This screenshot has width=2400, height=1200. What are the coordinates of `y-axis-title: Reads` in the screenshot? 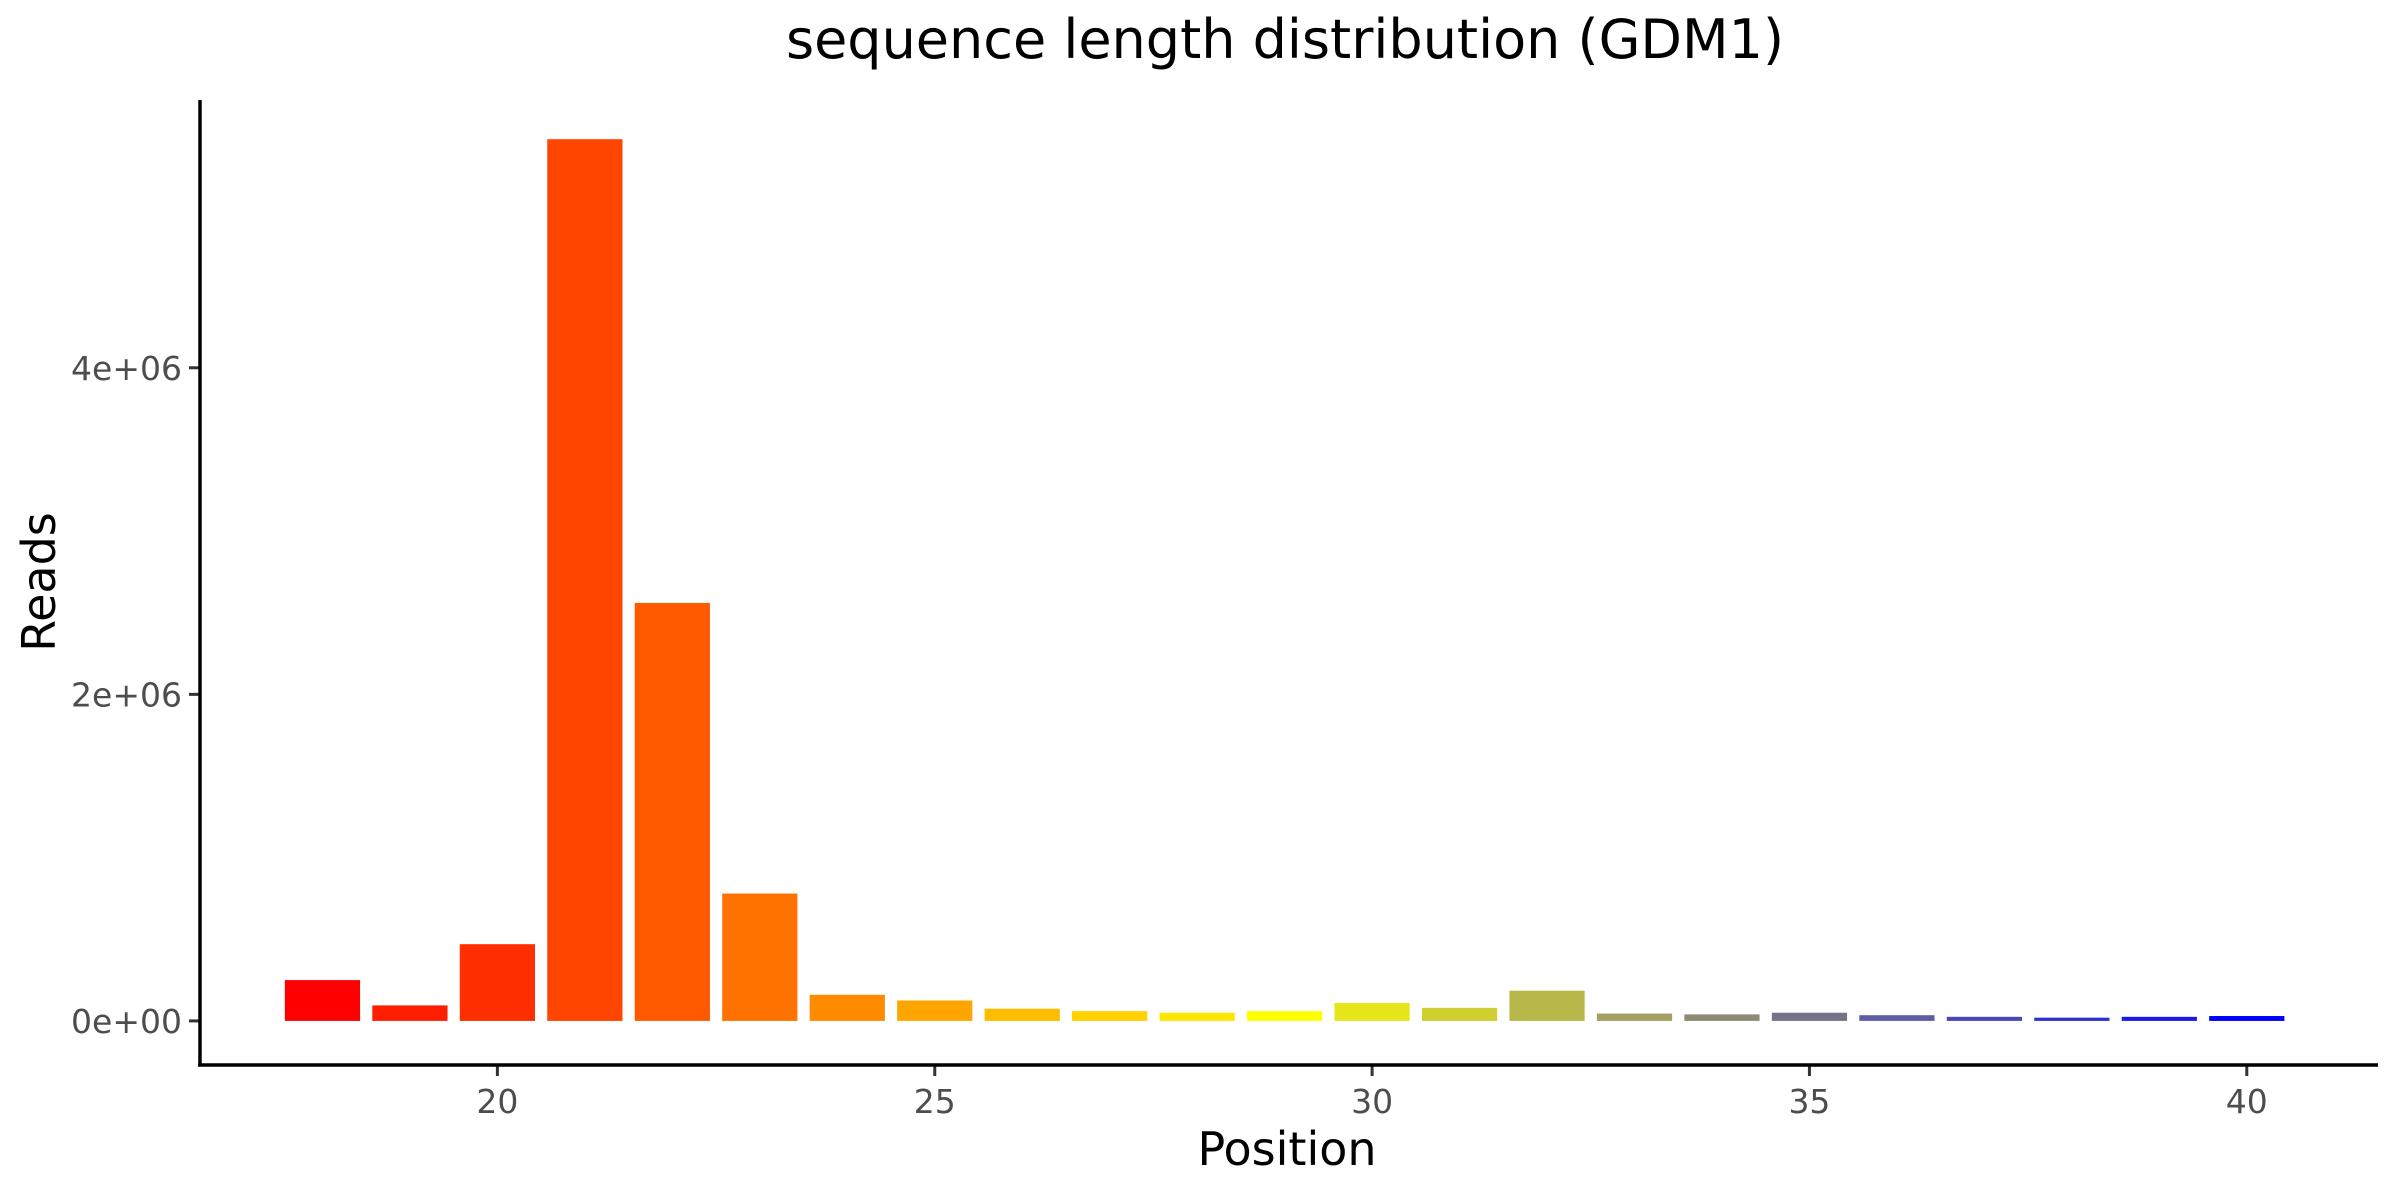 It's located at (39, 582).